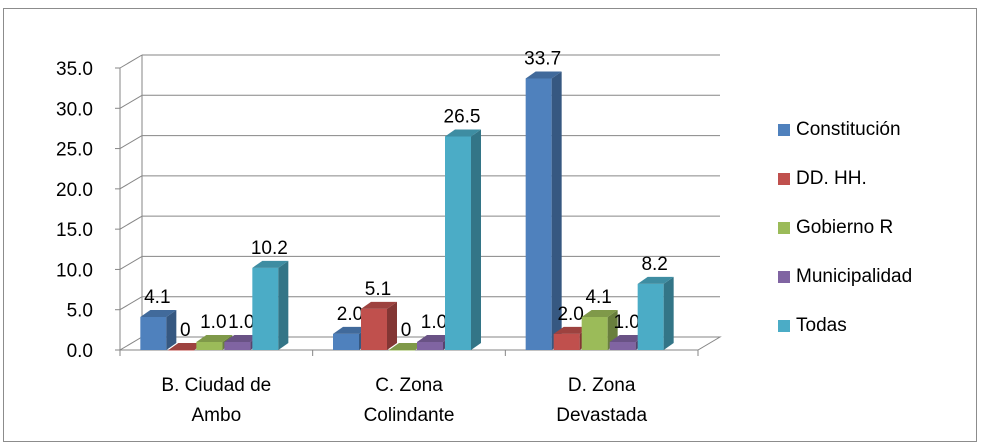  What do you see at coordinates (654, 264) in the screenshot?
I see `data-label: 8.2` at bounding box center [654, 264].